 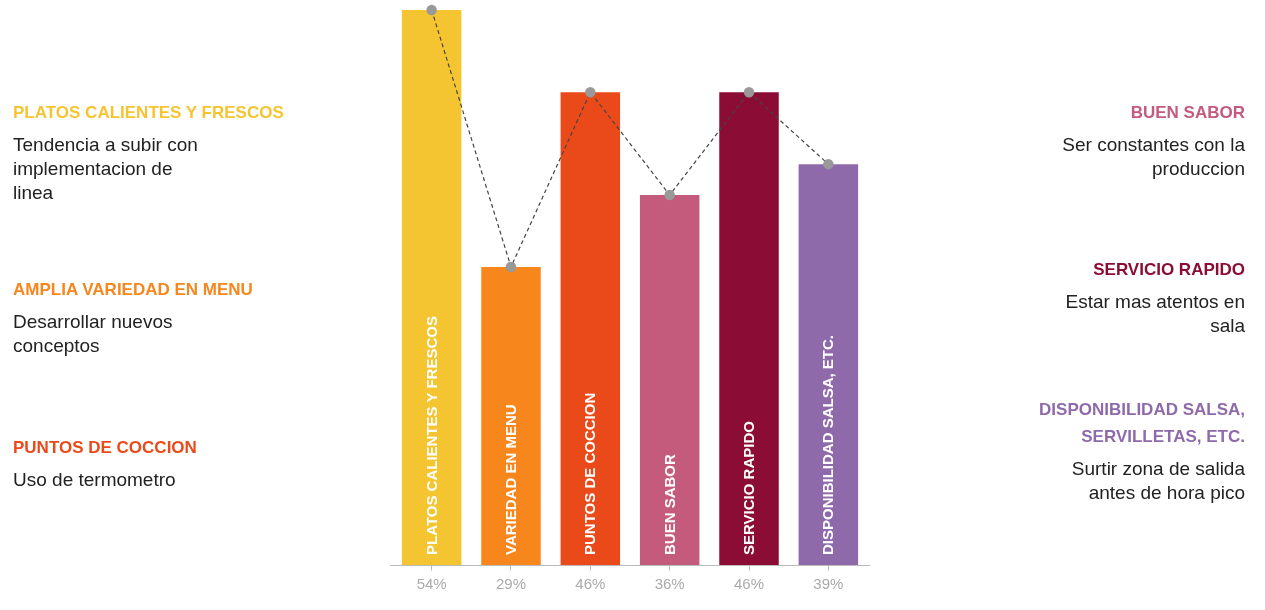 What do you see at coordinates (1158, 480) in the screenshot?
I see `text: Surtir zona de salida antes de hora pico` at bounding box center [1158, 480].